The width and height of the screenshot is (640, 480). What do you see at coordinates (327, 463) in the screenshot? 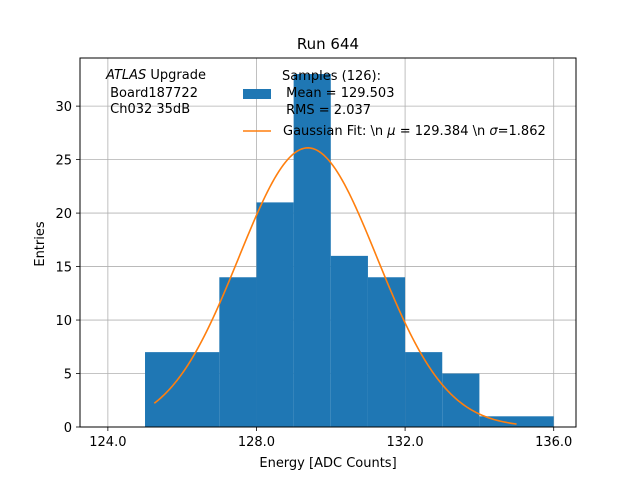
I see `x-axis-title: Energy [ADC Counts]` at bounding box center [327, 463].